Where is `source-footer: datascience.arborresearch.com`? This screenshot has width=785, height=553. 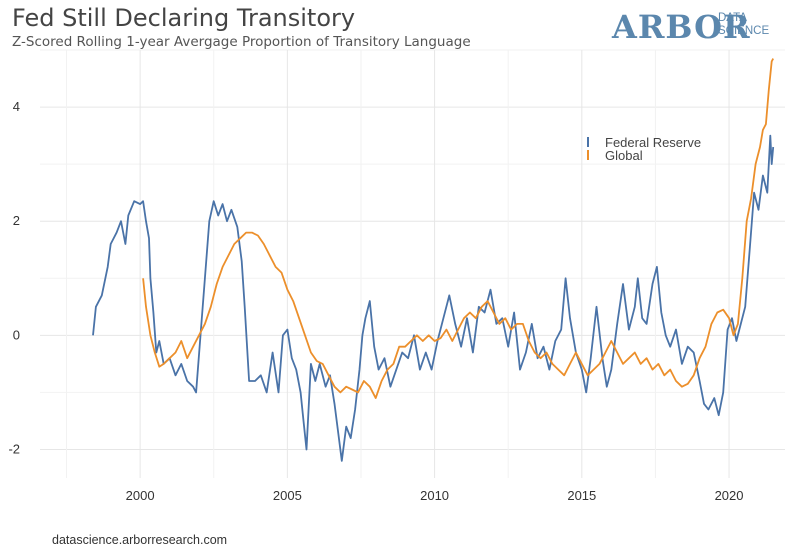 source-footer: datascience.arborresearch.com is located at coordinates (140, 540).